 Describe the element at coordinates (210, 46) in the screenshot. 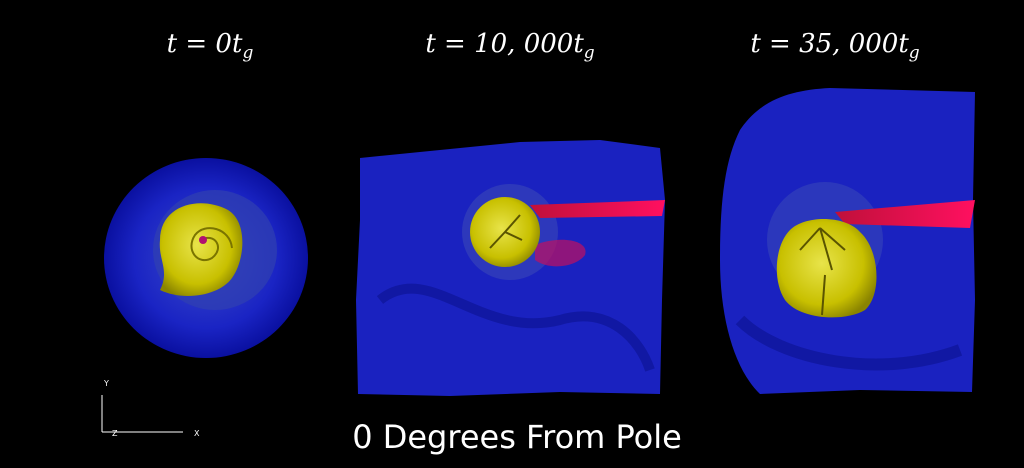

I see `panel-title: t = 0tg` at that location.